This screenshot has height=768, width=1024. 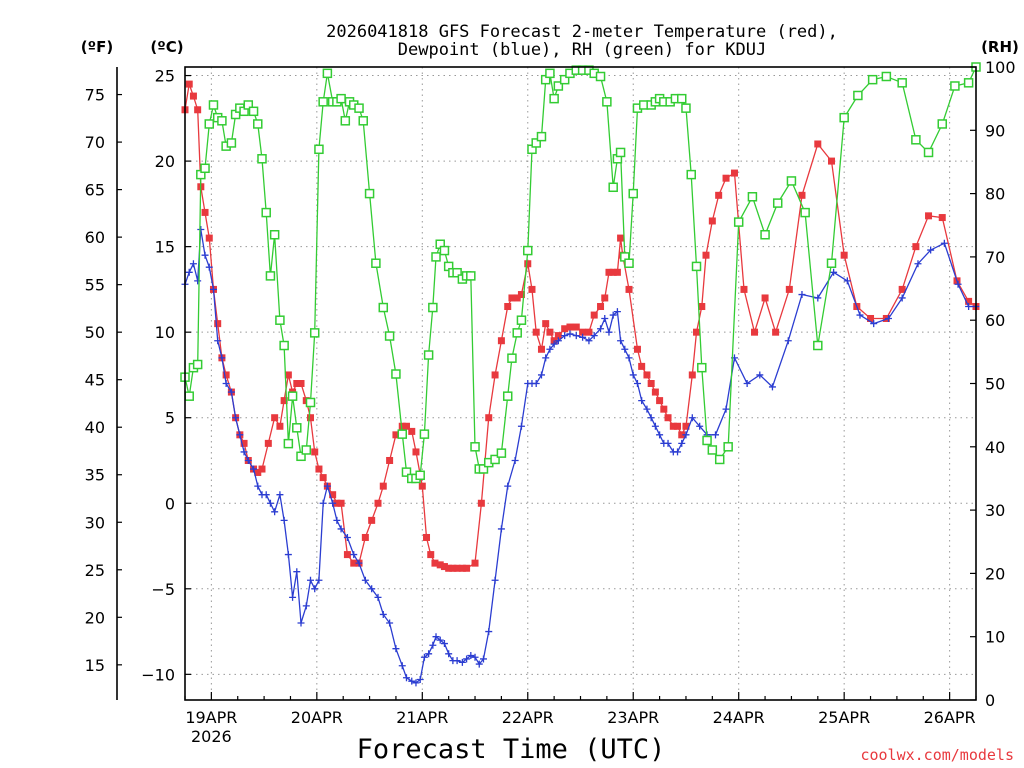 I want to click on celsius-unit-label: (ºC), so click(x=166, y=47).